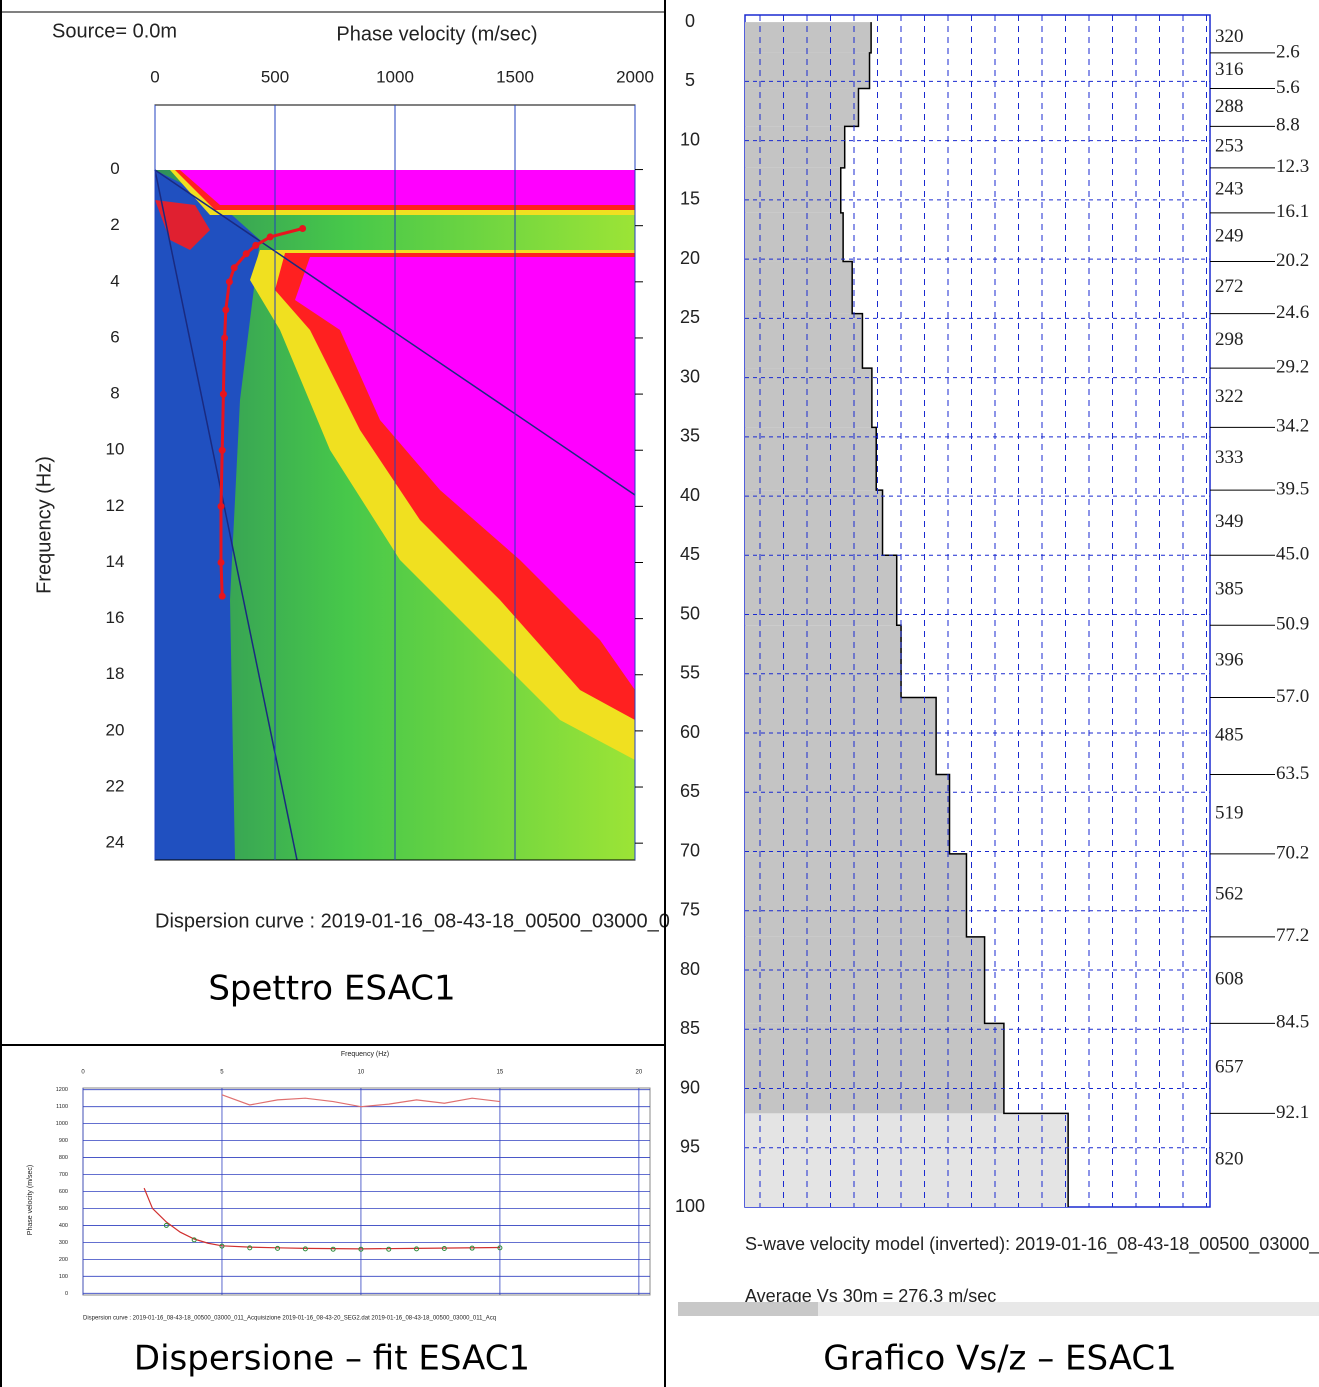 This screenshot has width=1319, height=1387. I want to click on caption: Spettro ESAC1, so click(331, 989).